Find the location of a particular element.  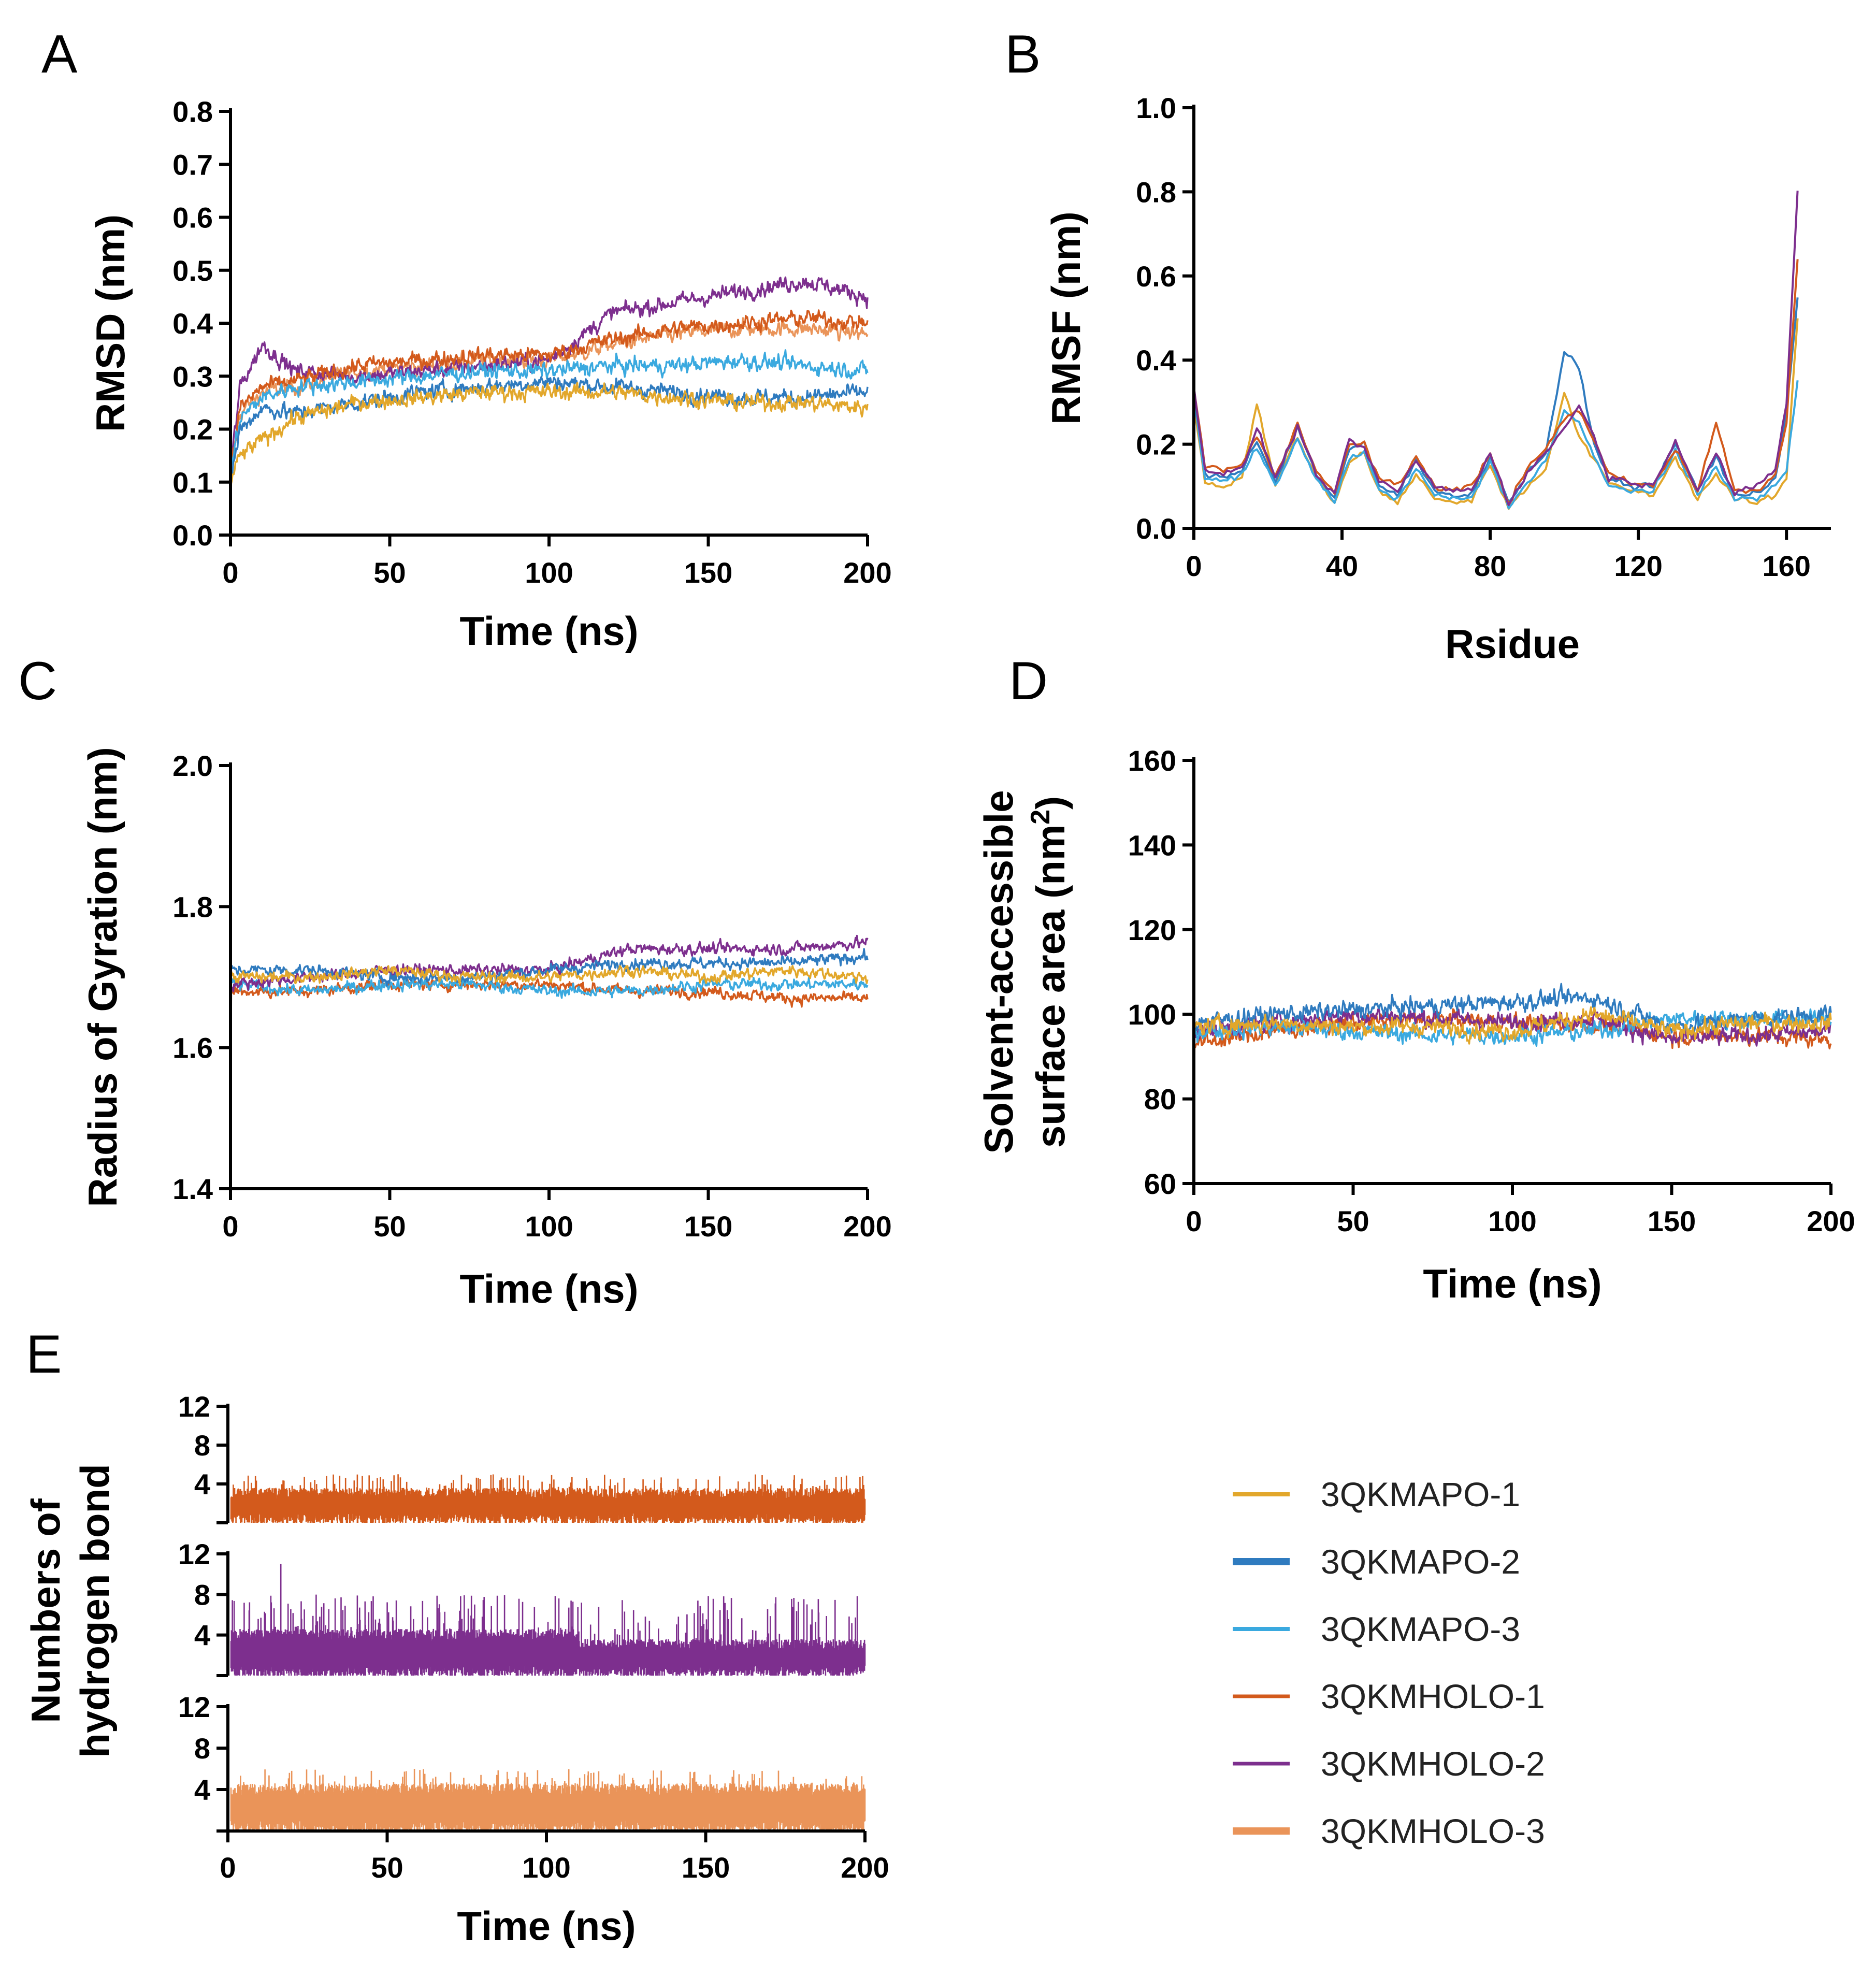

panel-b-x-tick-label: 0 is located at coordinates (1194, 566).